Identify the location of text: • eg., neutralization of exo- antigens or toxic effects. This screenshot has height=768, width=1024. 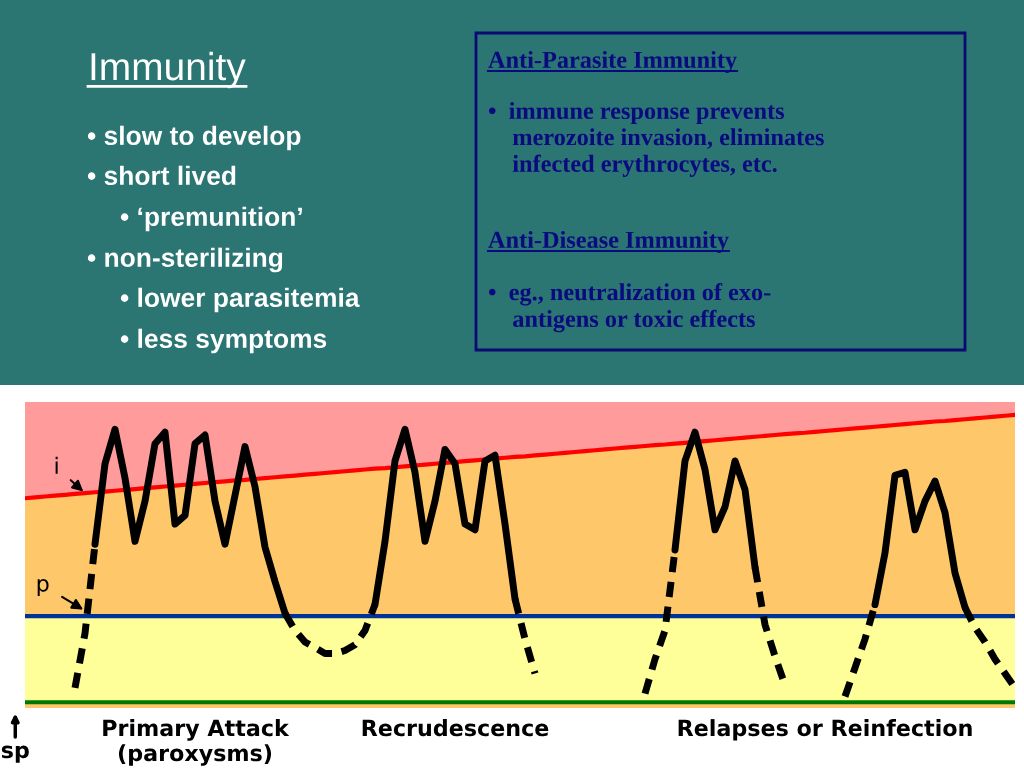
(629, 308).